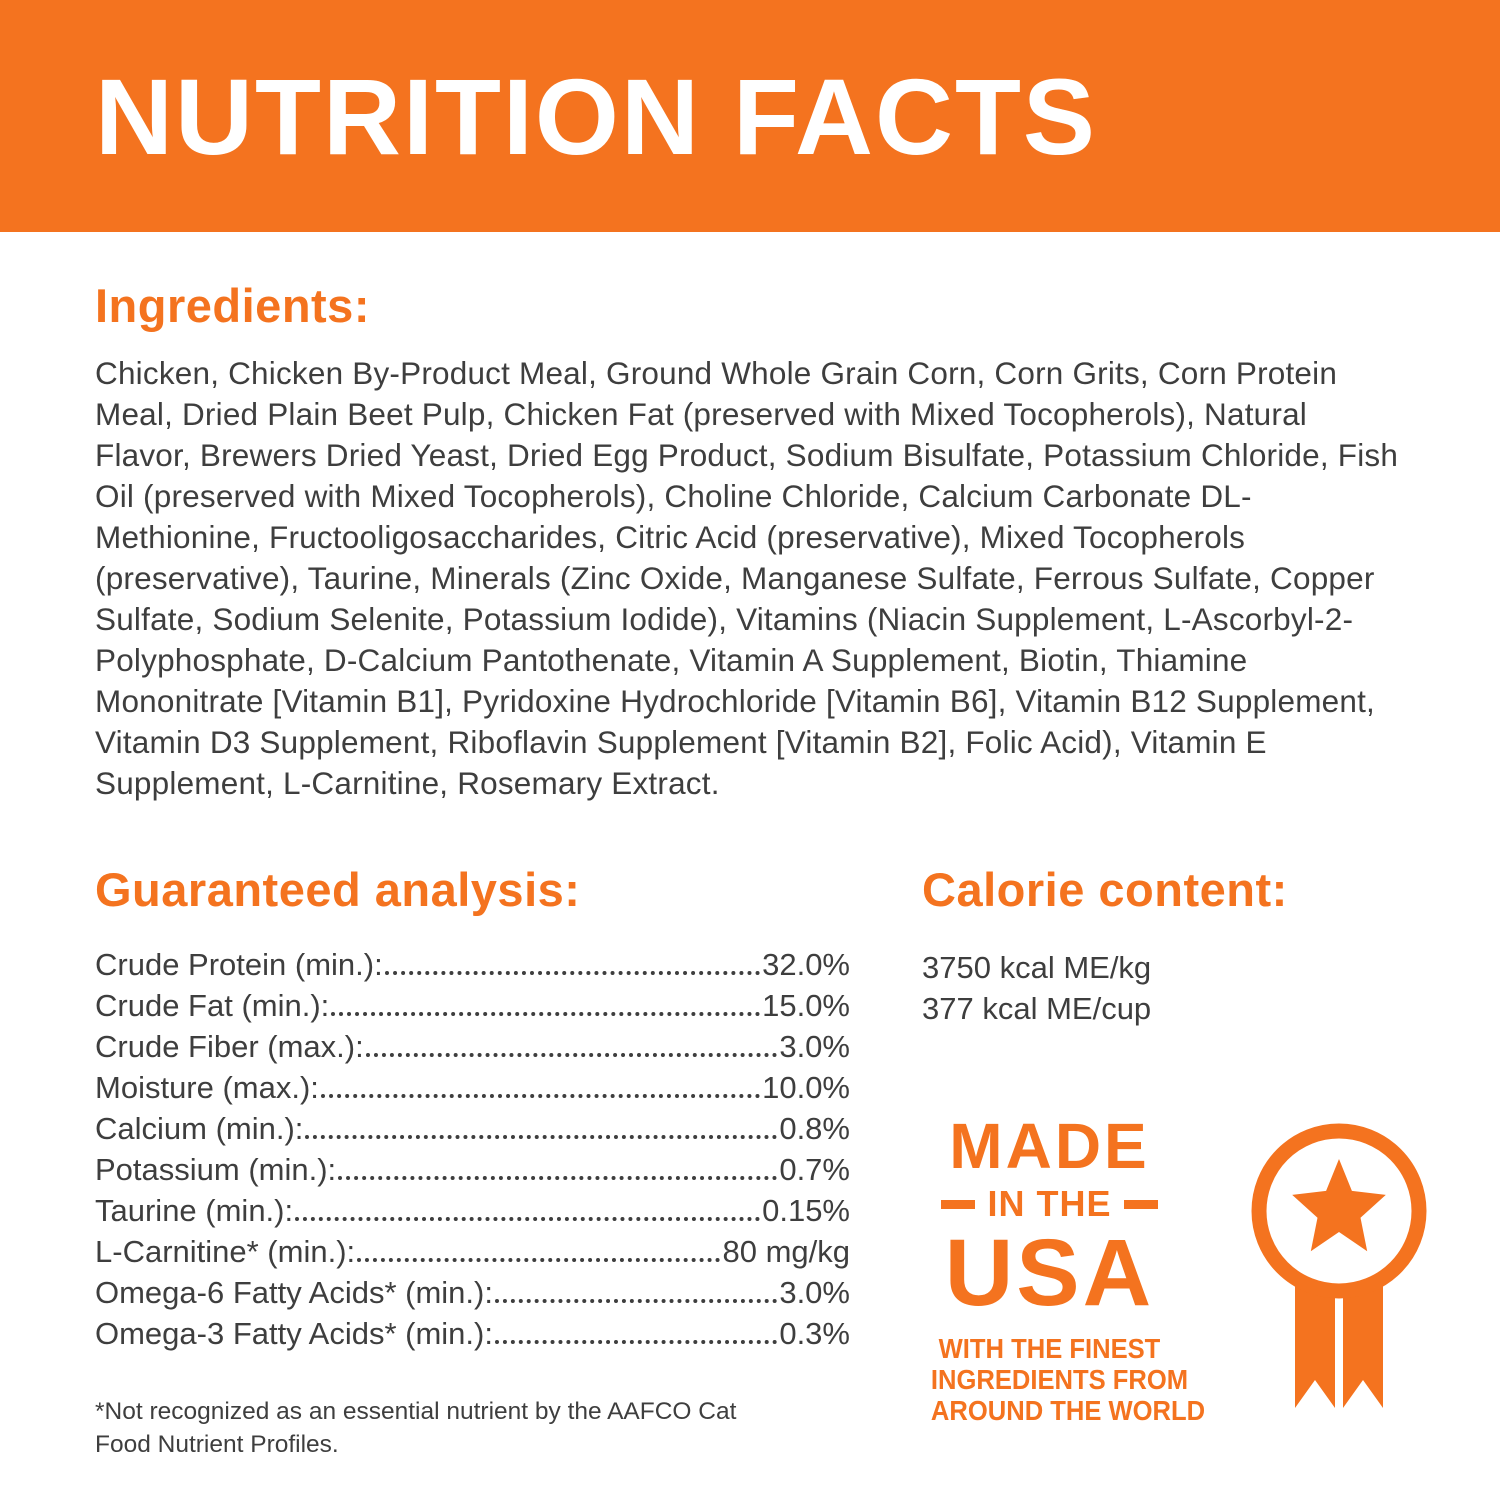  I want to click on analysis-row-label: Crude Fat (min.):, so click(212, 1005).